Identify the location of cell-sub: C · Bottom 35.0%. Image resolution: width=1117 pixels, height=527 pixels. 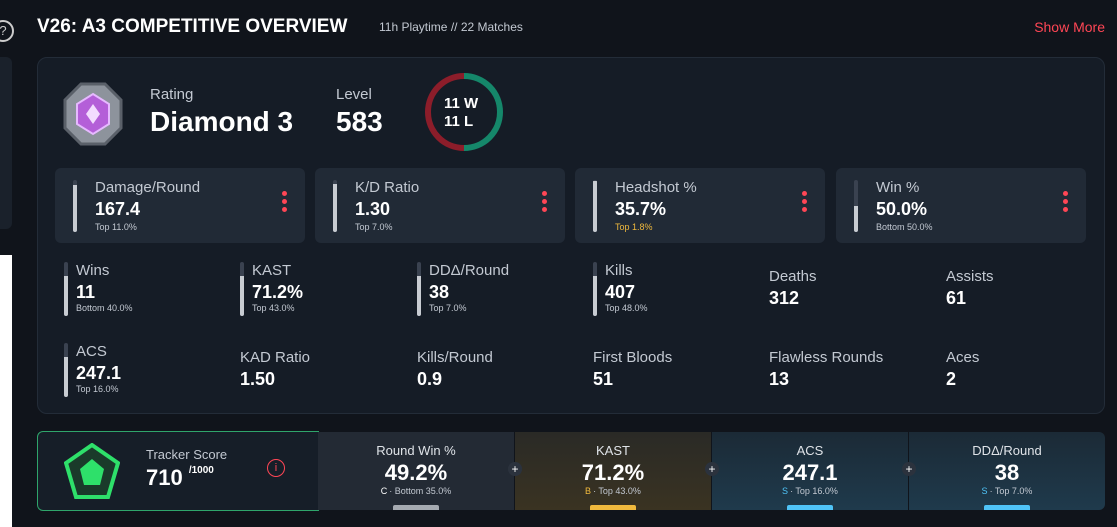
(416, 491).